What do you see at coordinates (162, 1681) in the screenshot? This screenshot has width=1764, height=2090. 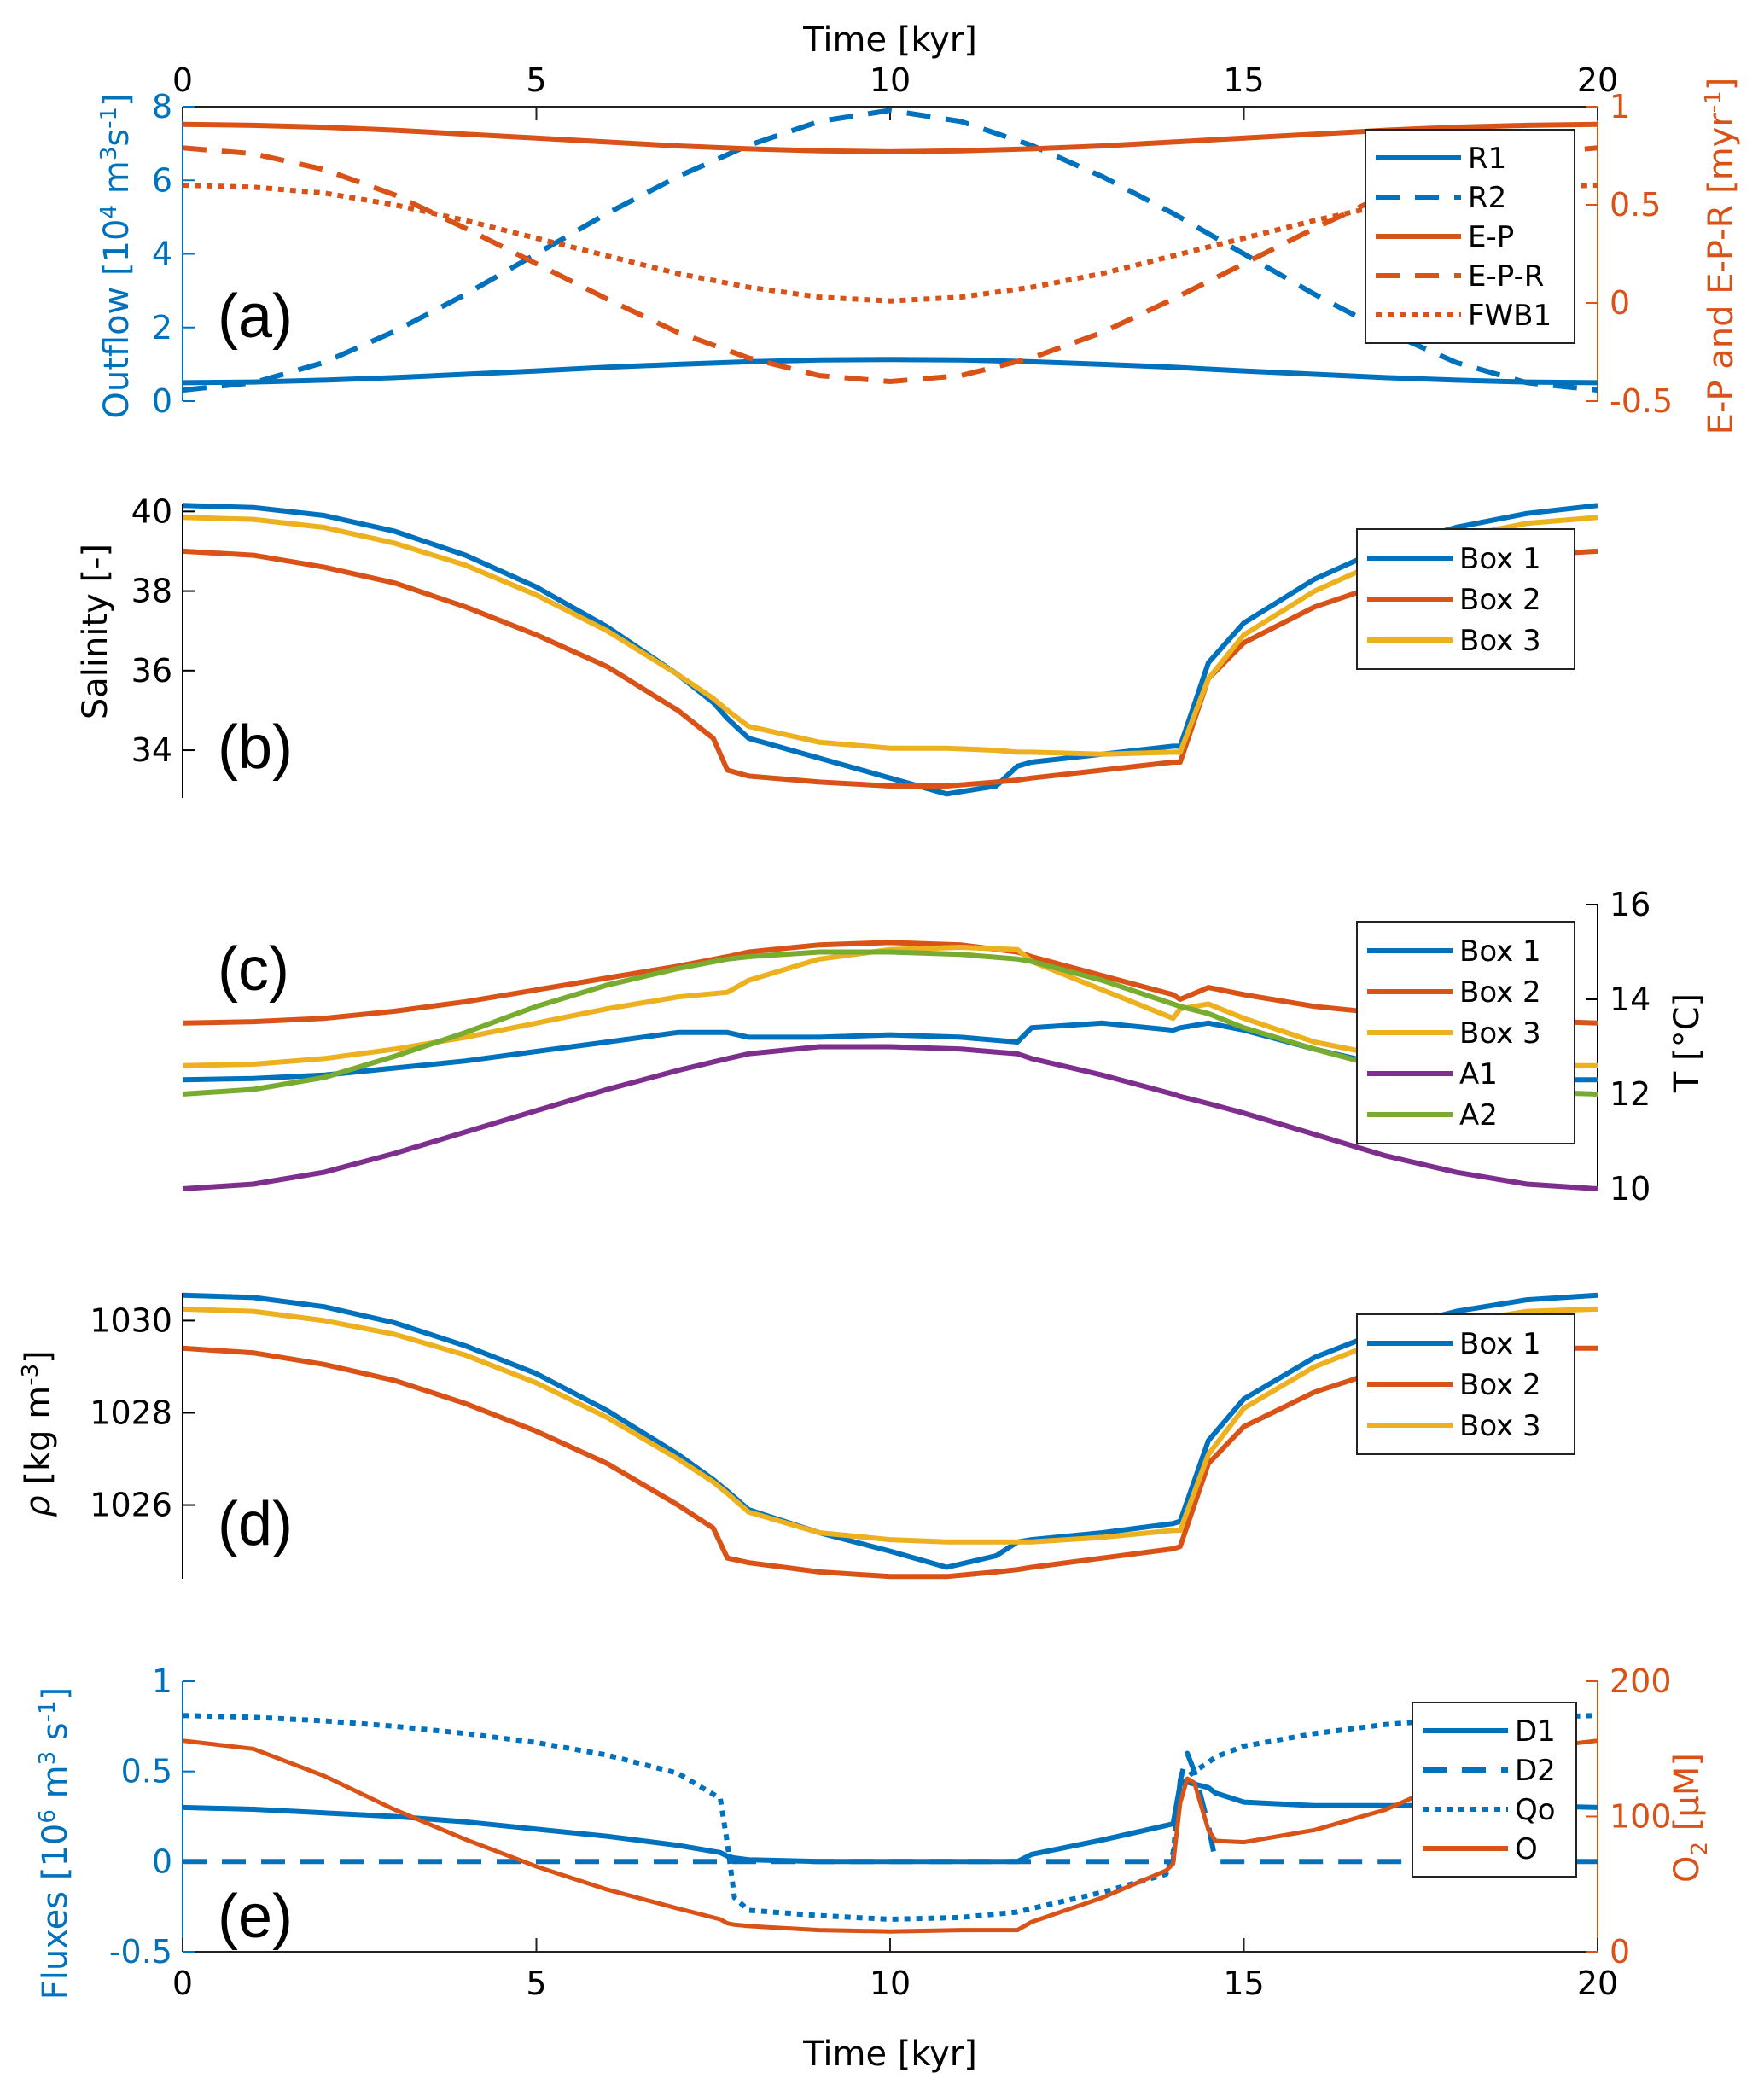 I see `y-left-tick-label: 1` at bounding box center [162, 1681].